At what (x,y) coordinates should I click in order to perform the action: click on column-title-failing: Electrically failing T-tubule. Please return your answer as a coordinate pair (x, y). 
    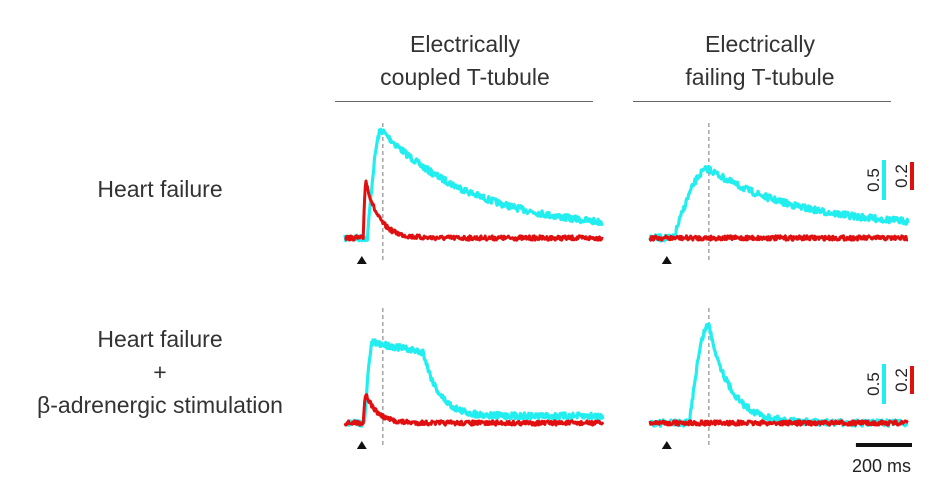
    Looking at the image, I should click on (760, 61).